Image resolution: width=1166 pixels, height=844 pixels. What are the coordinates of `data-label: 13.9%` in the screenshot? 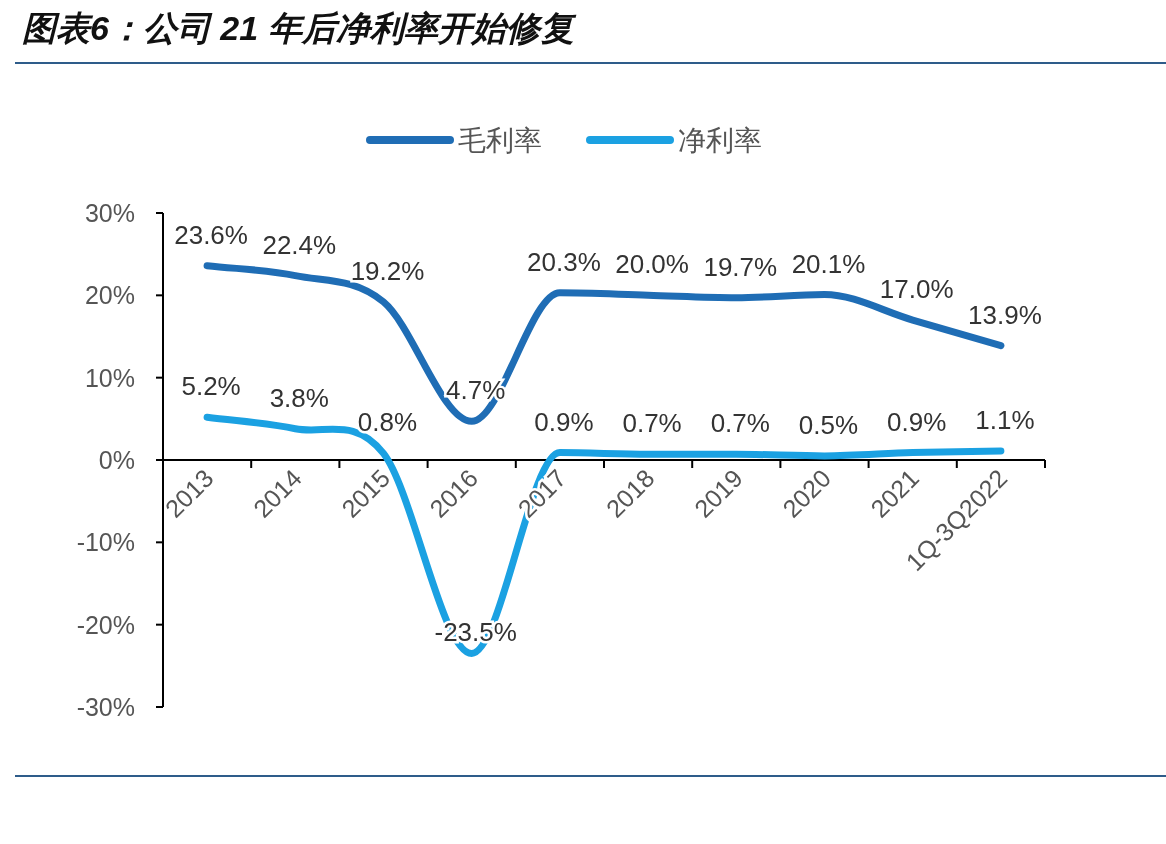 It's located at (1005, 314).